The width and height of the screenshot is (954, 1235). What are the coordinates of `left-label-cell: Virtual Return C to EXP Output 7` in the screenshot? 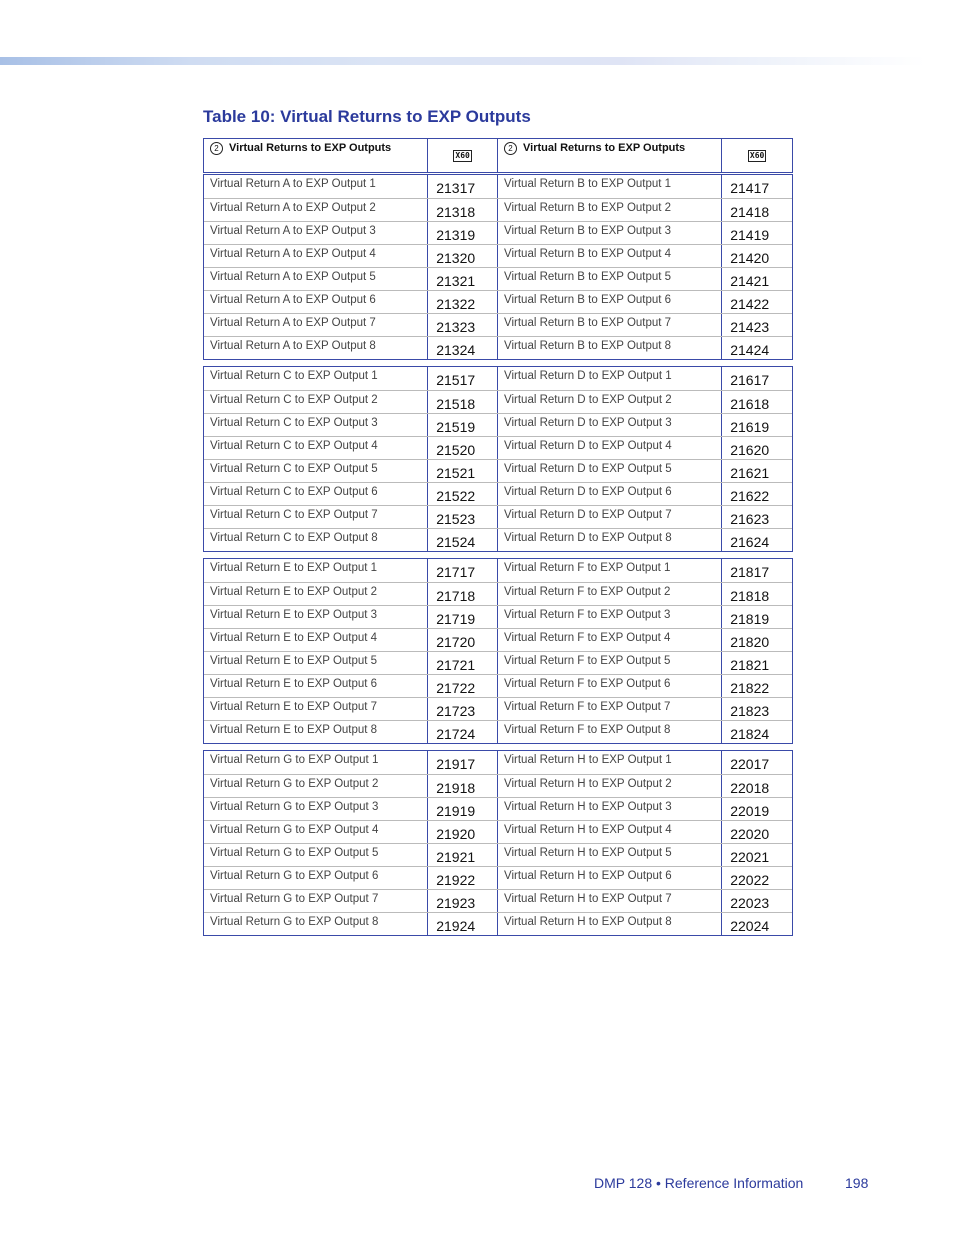 It's located at (316, 517).